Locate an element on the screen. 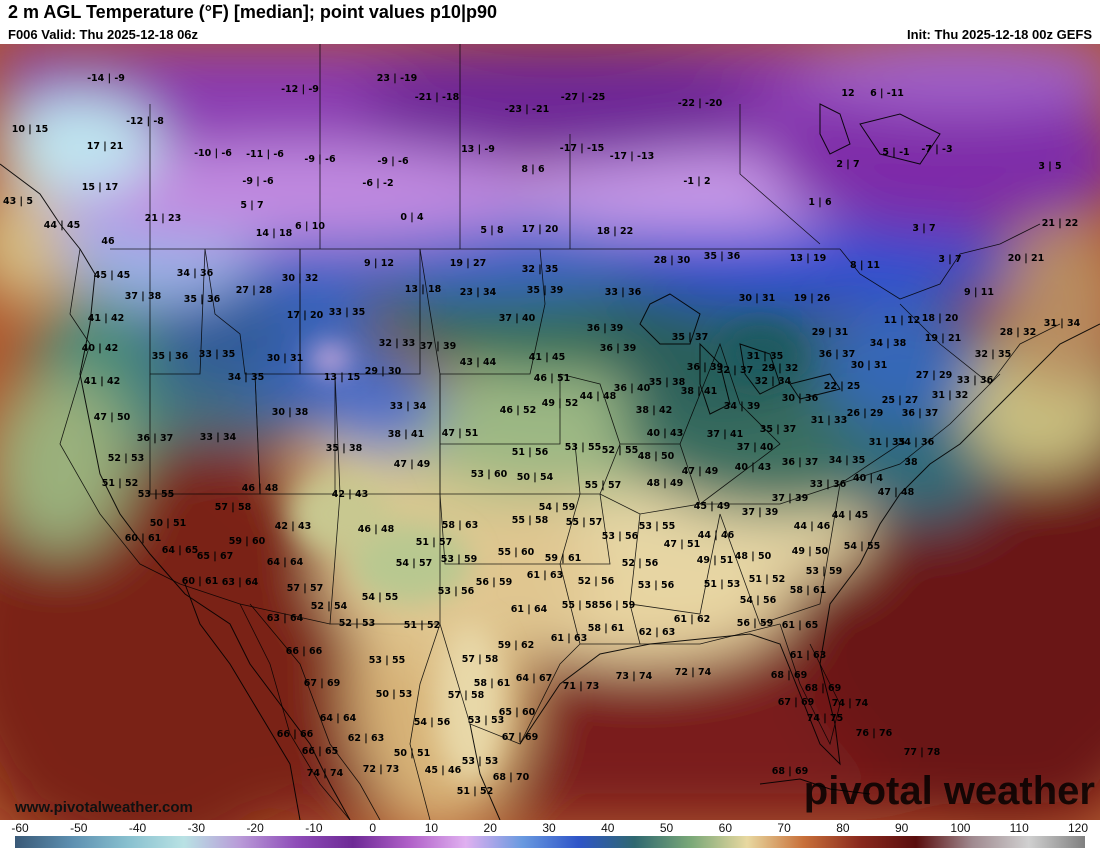 The width and height of the screenshot is (1100, 855). point-value-label: 37 | 40 is located at coordinates (755, 447).